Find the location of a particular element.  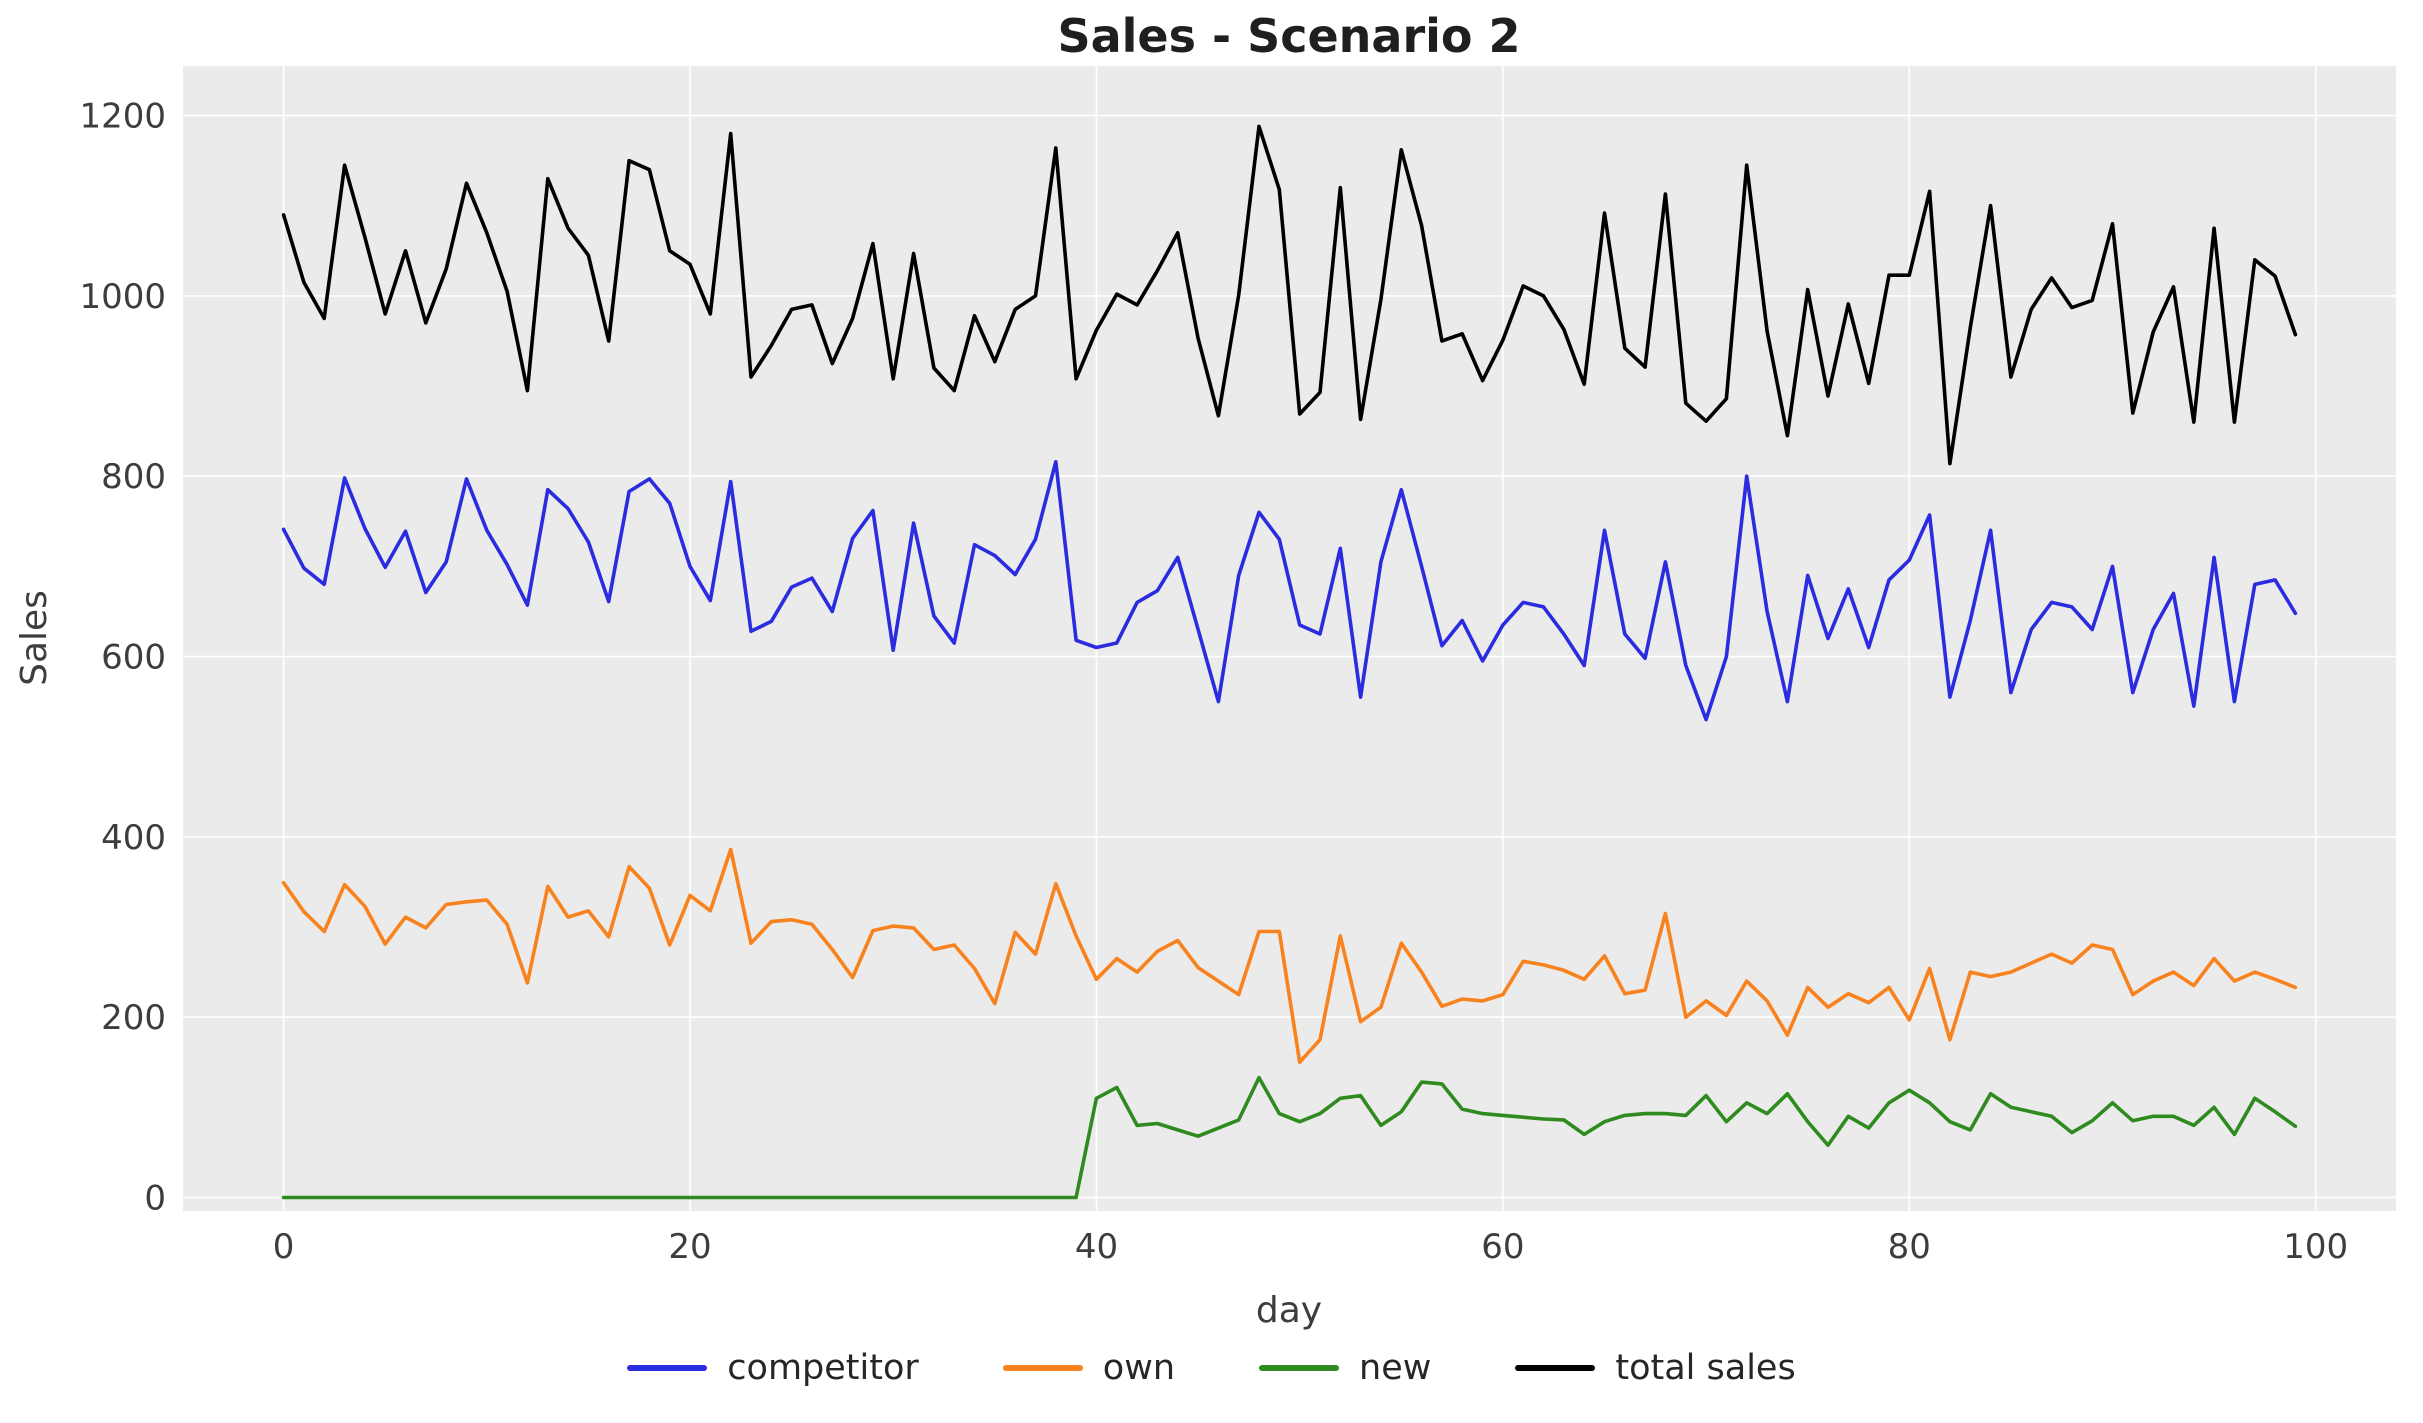

legend-swatch-own-icon is located at coordinates (1042, 1368).